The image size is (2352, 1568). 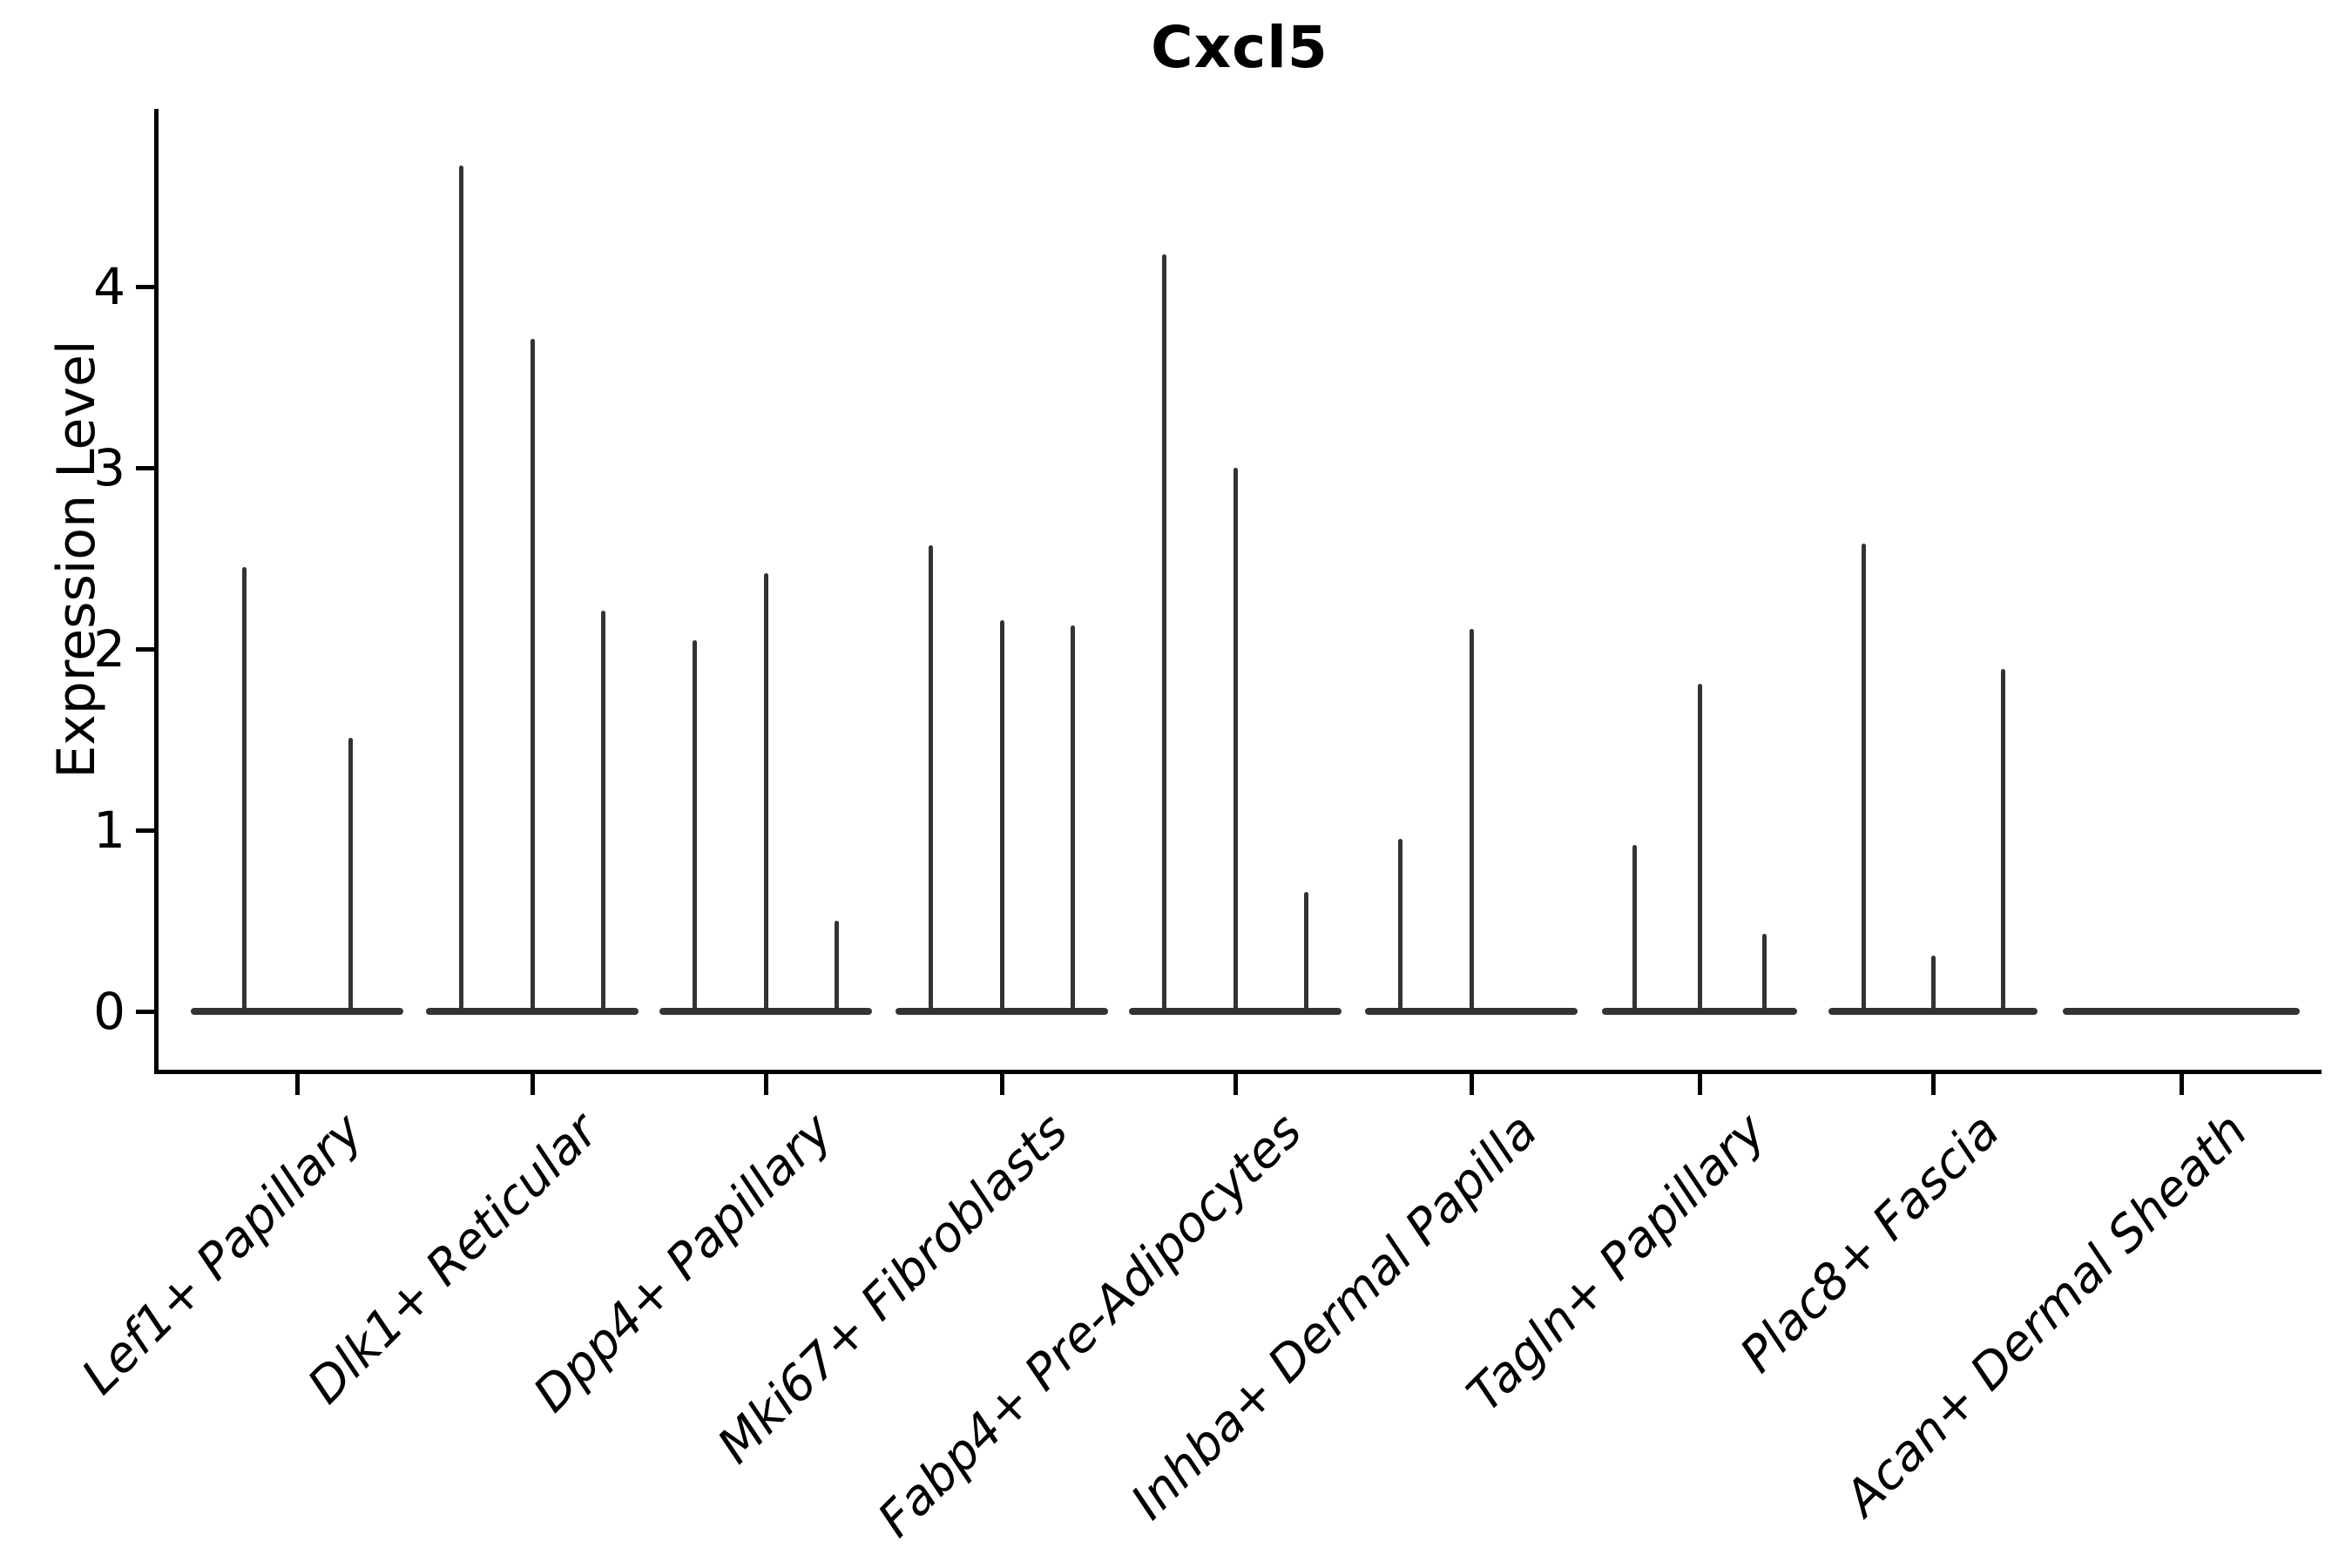 I want to click on x-tick-label: Acan+ Dermal Sheath, so click(x=2046, y=1314).